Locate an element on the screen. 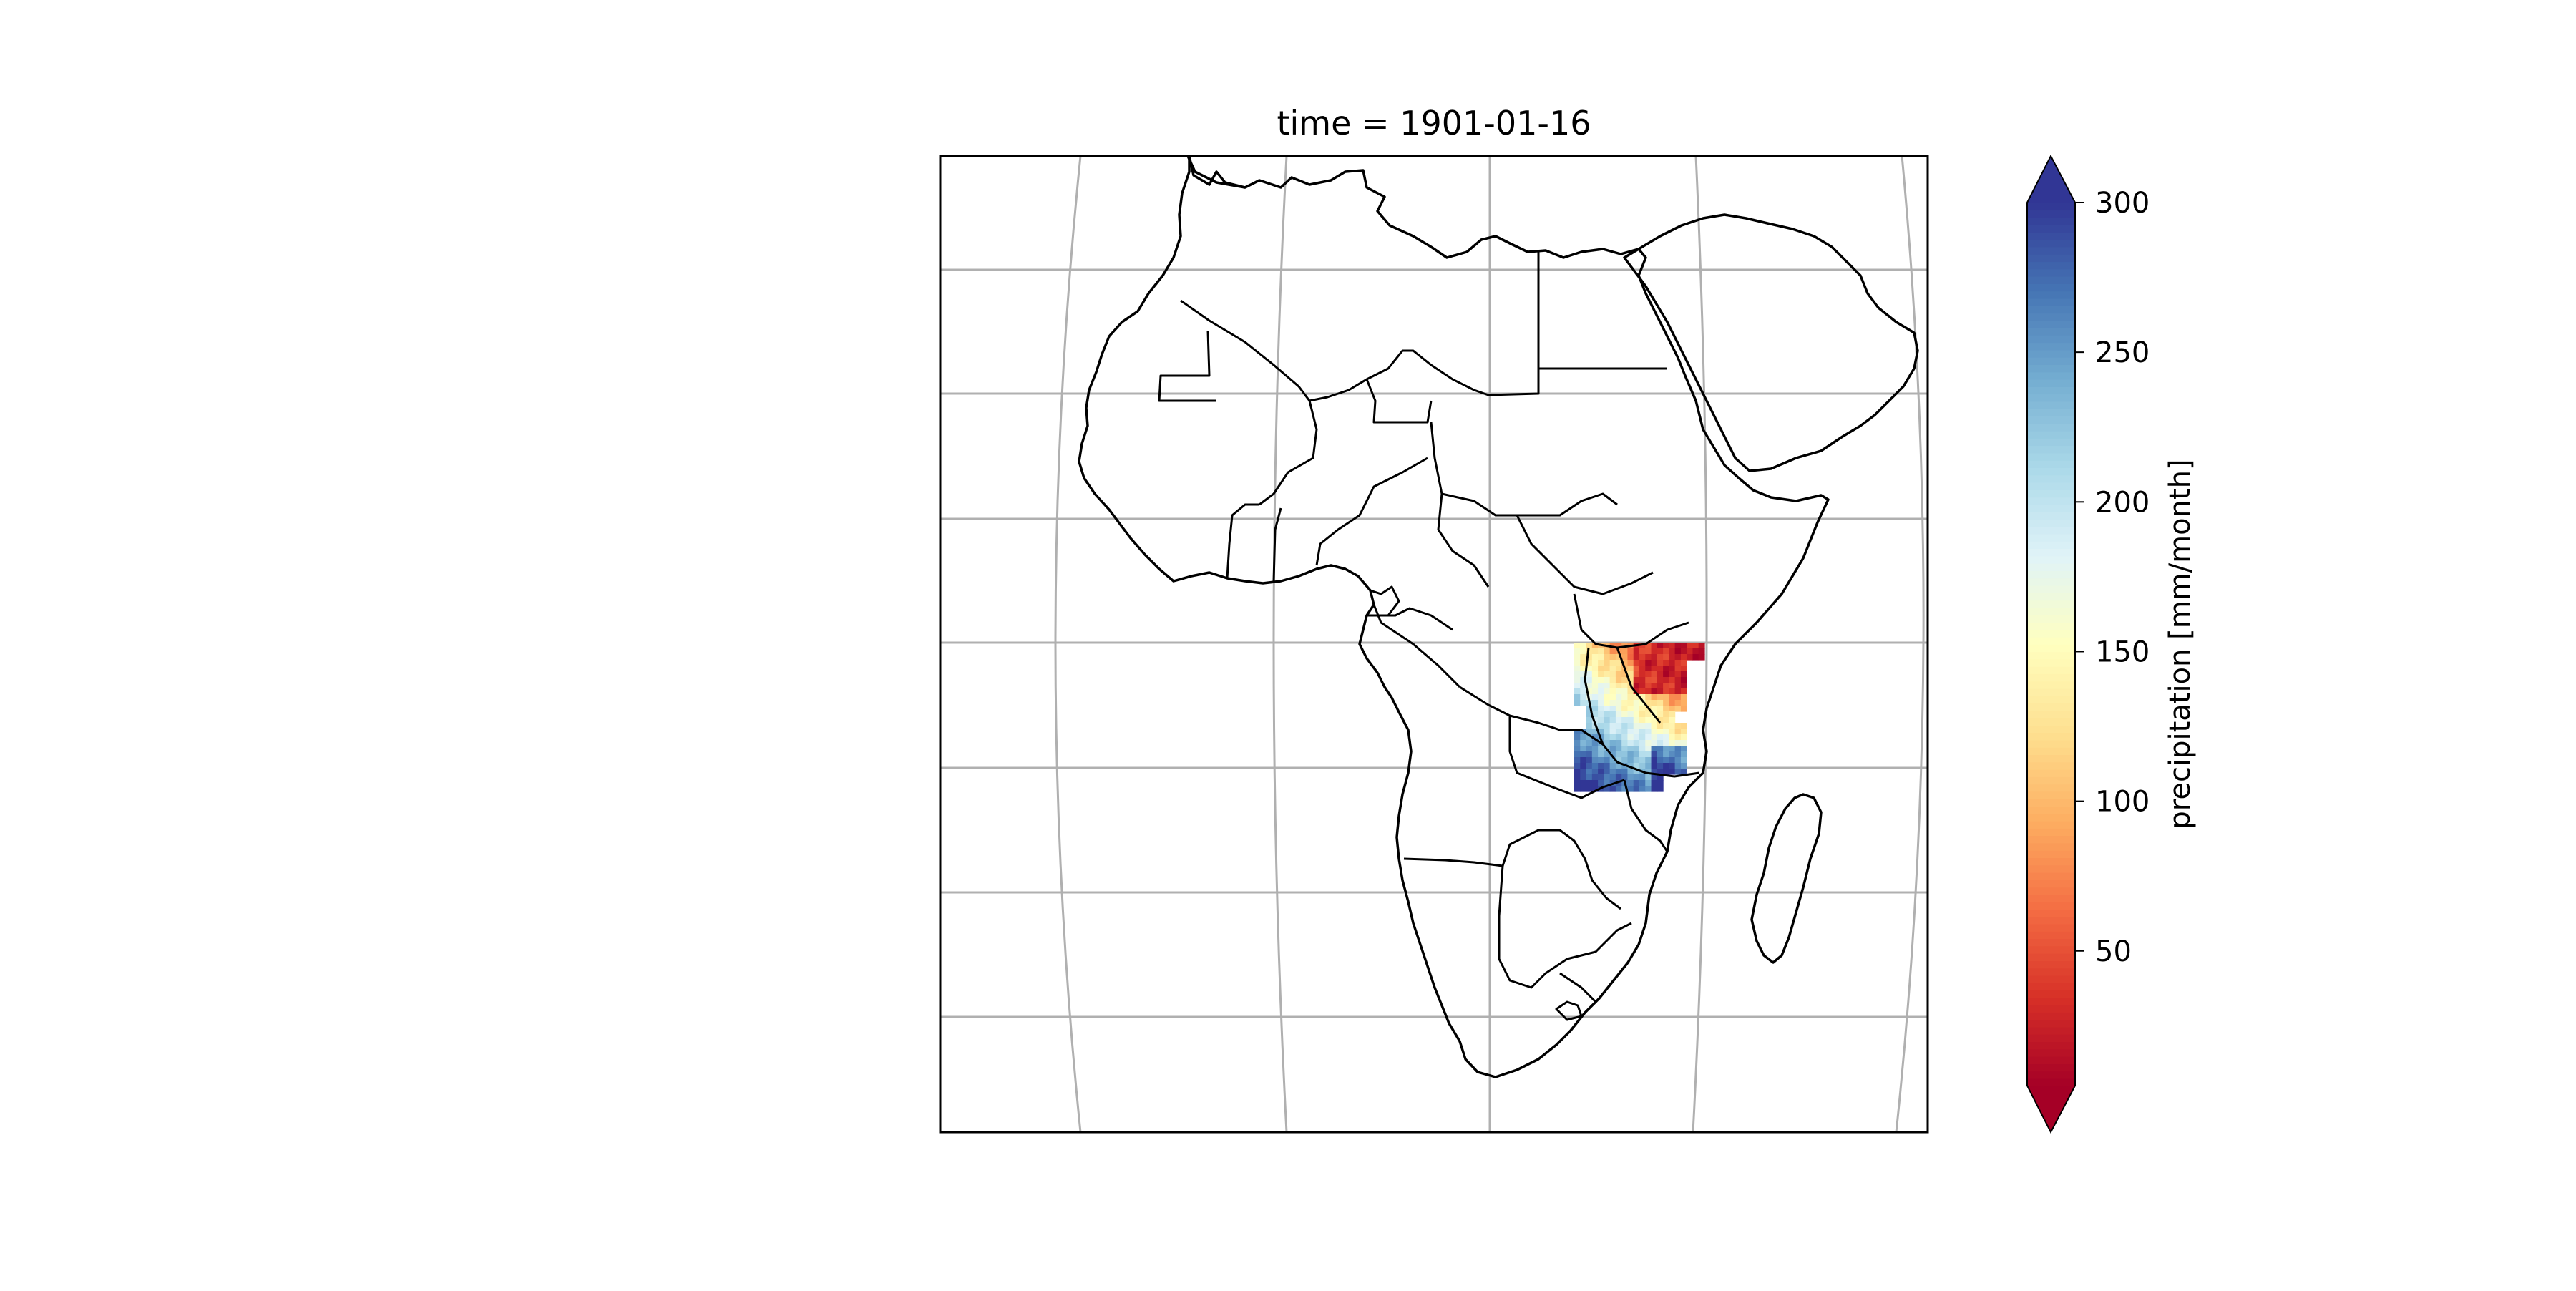 The image size is (2576, 1291). colorbar-extend-max is located at coordinates (2051, 179).